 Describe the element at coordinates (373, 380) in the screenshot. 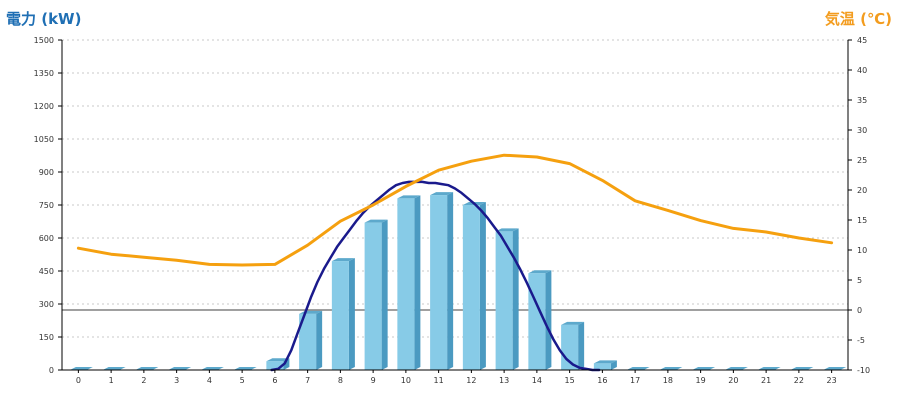

I see `x-tick-label: 9` at that location.